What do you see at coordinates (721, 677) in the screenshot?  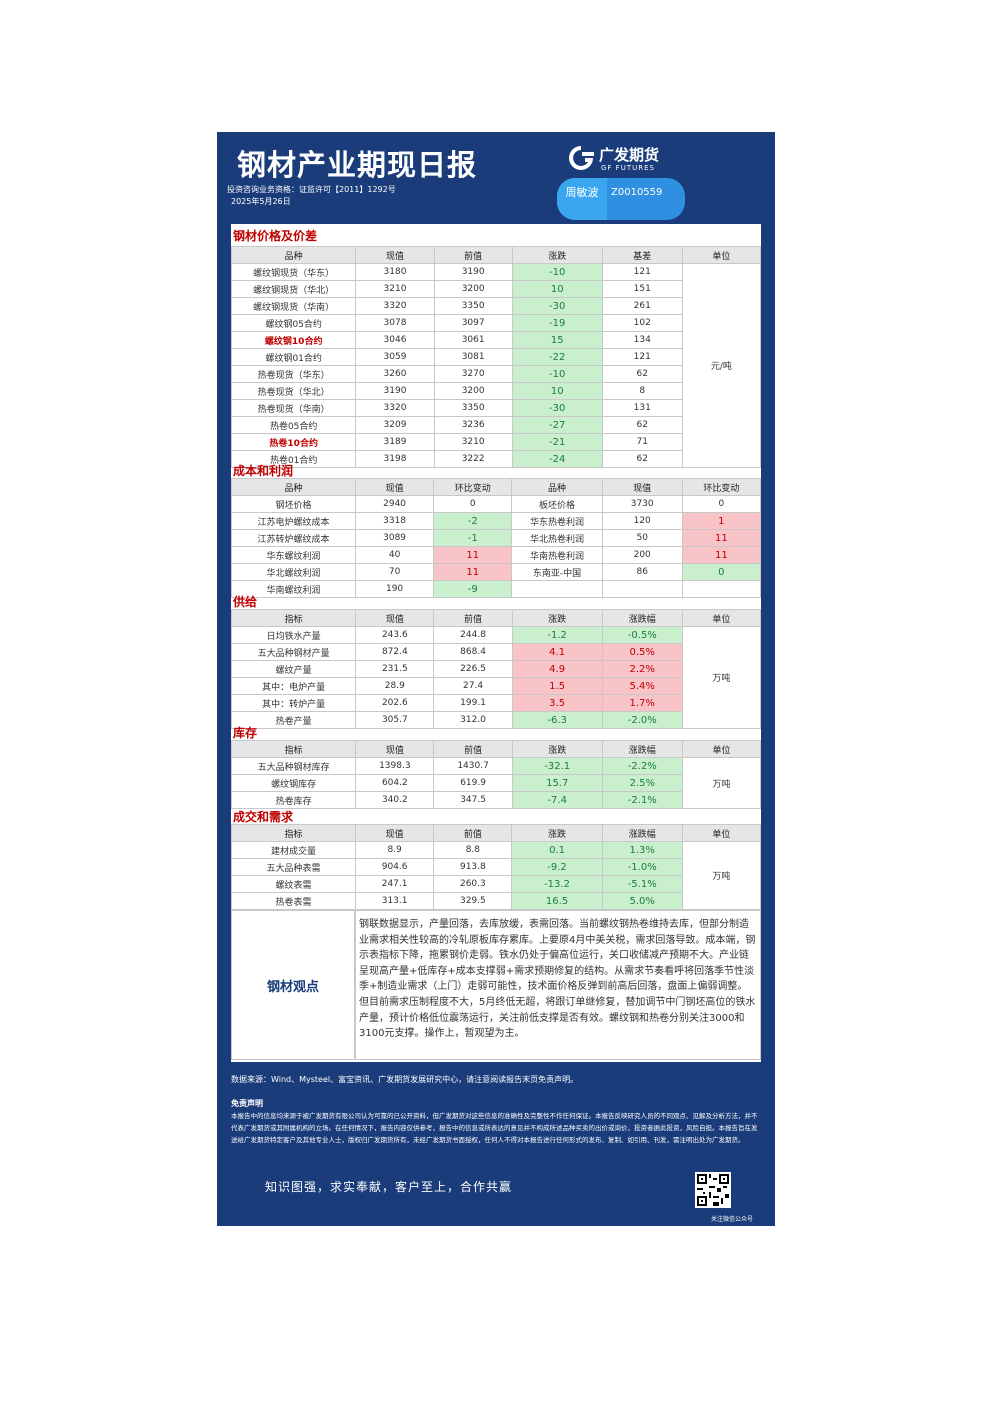 I see `unit-label: 万吨` at bounding box center [721, 677].